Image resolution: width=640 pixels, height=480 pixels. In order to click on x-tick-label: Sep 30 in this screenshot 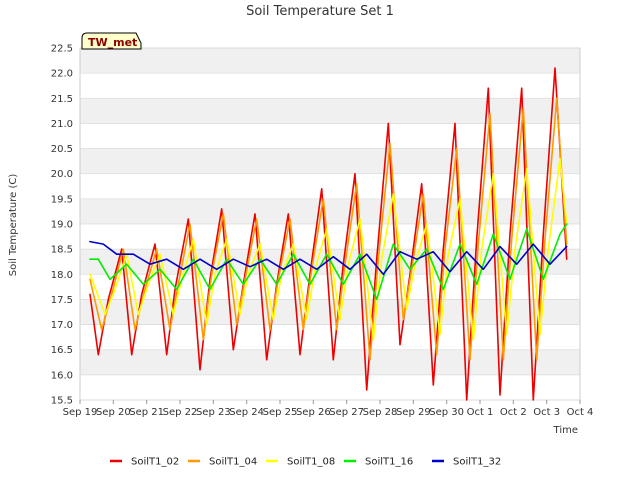, I will do `click(446, 412)`.